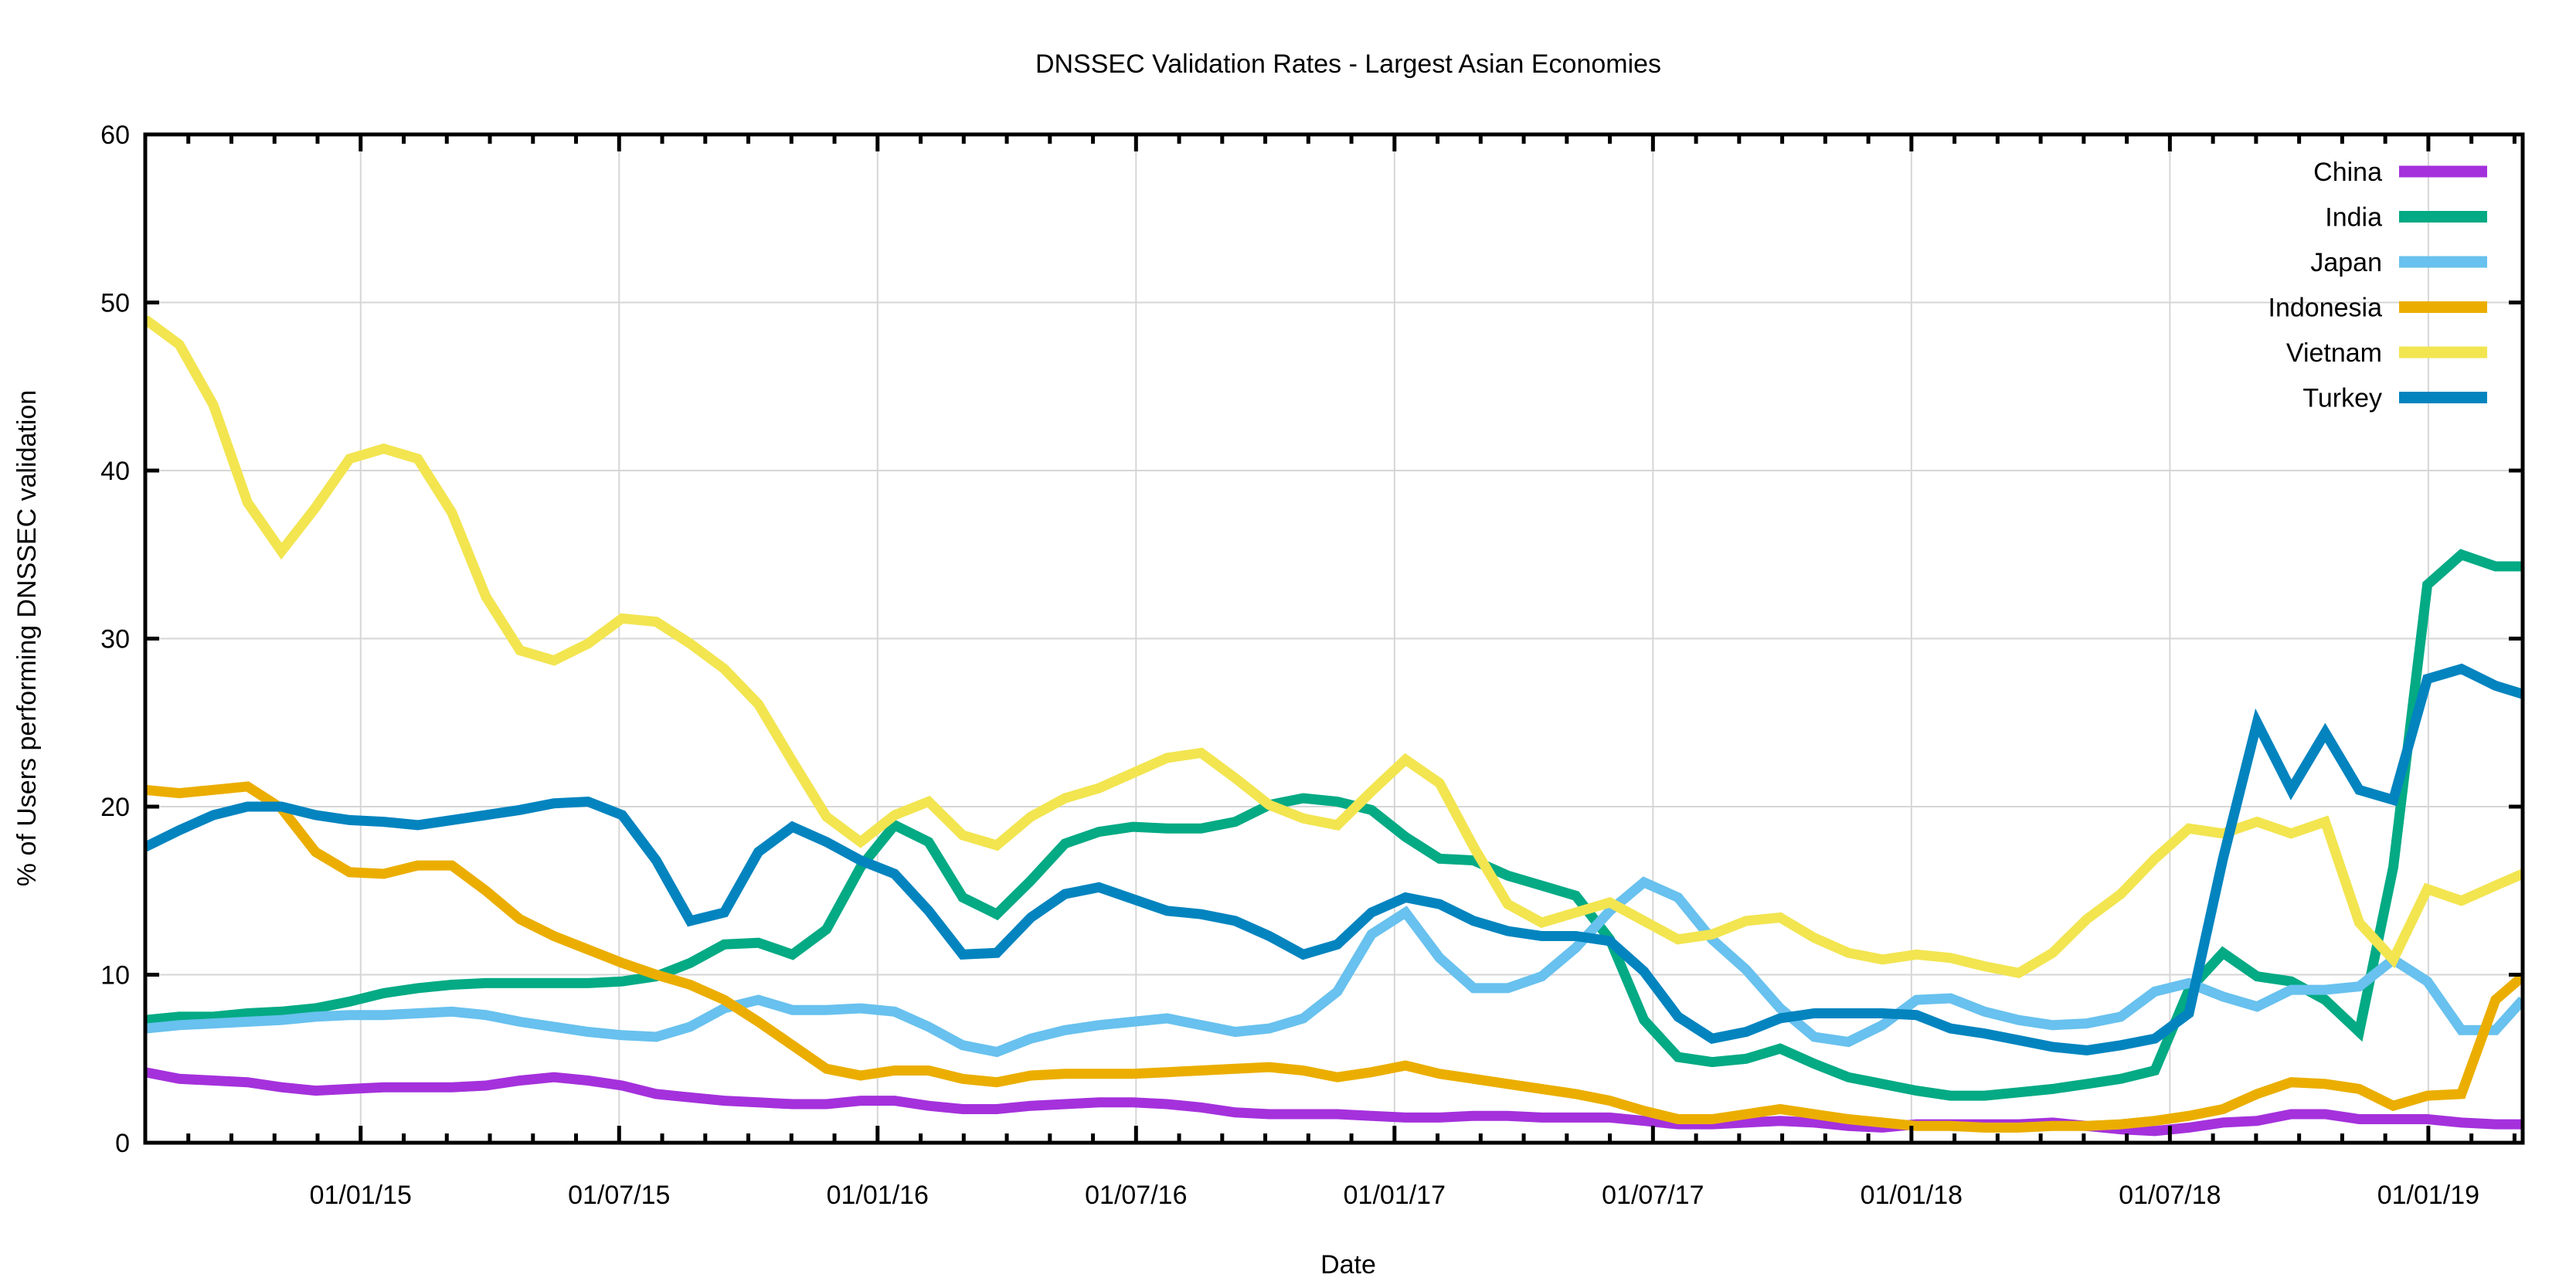  What do you see at coordinates (27, 638) in the screenshot?
I see `y-axis-label: % of Users performing DNSSEC validation` at bounding box center [27, 638].